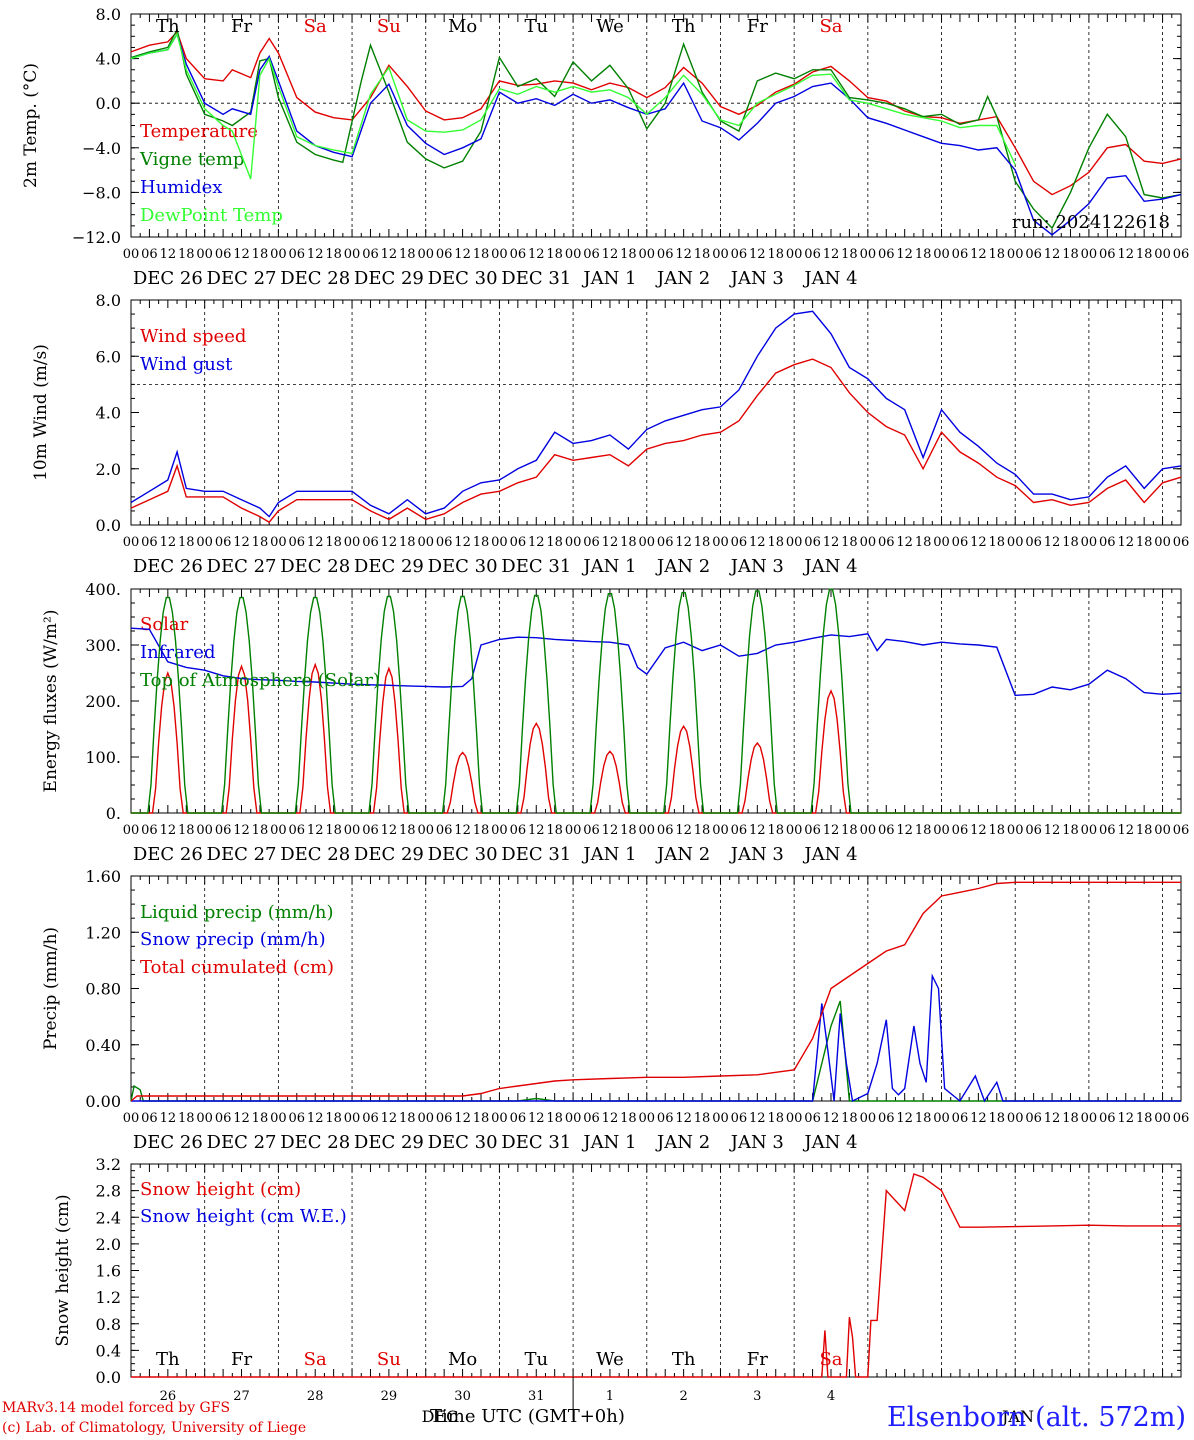 The width and height of the screenshot is (1194, 1440). What do you see at coordinates (536, 1396) in the screenshot?
I see `day-number: 31` at bounding box center [536, 1396].